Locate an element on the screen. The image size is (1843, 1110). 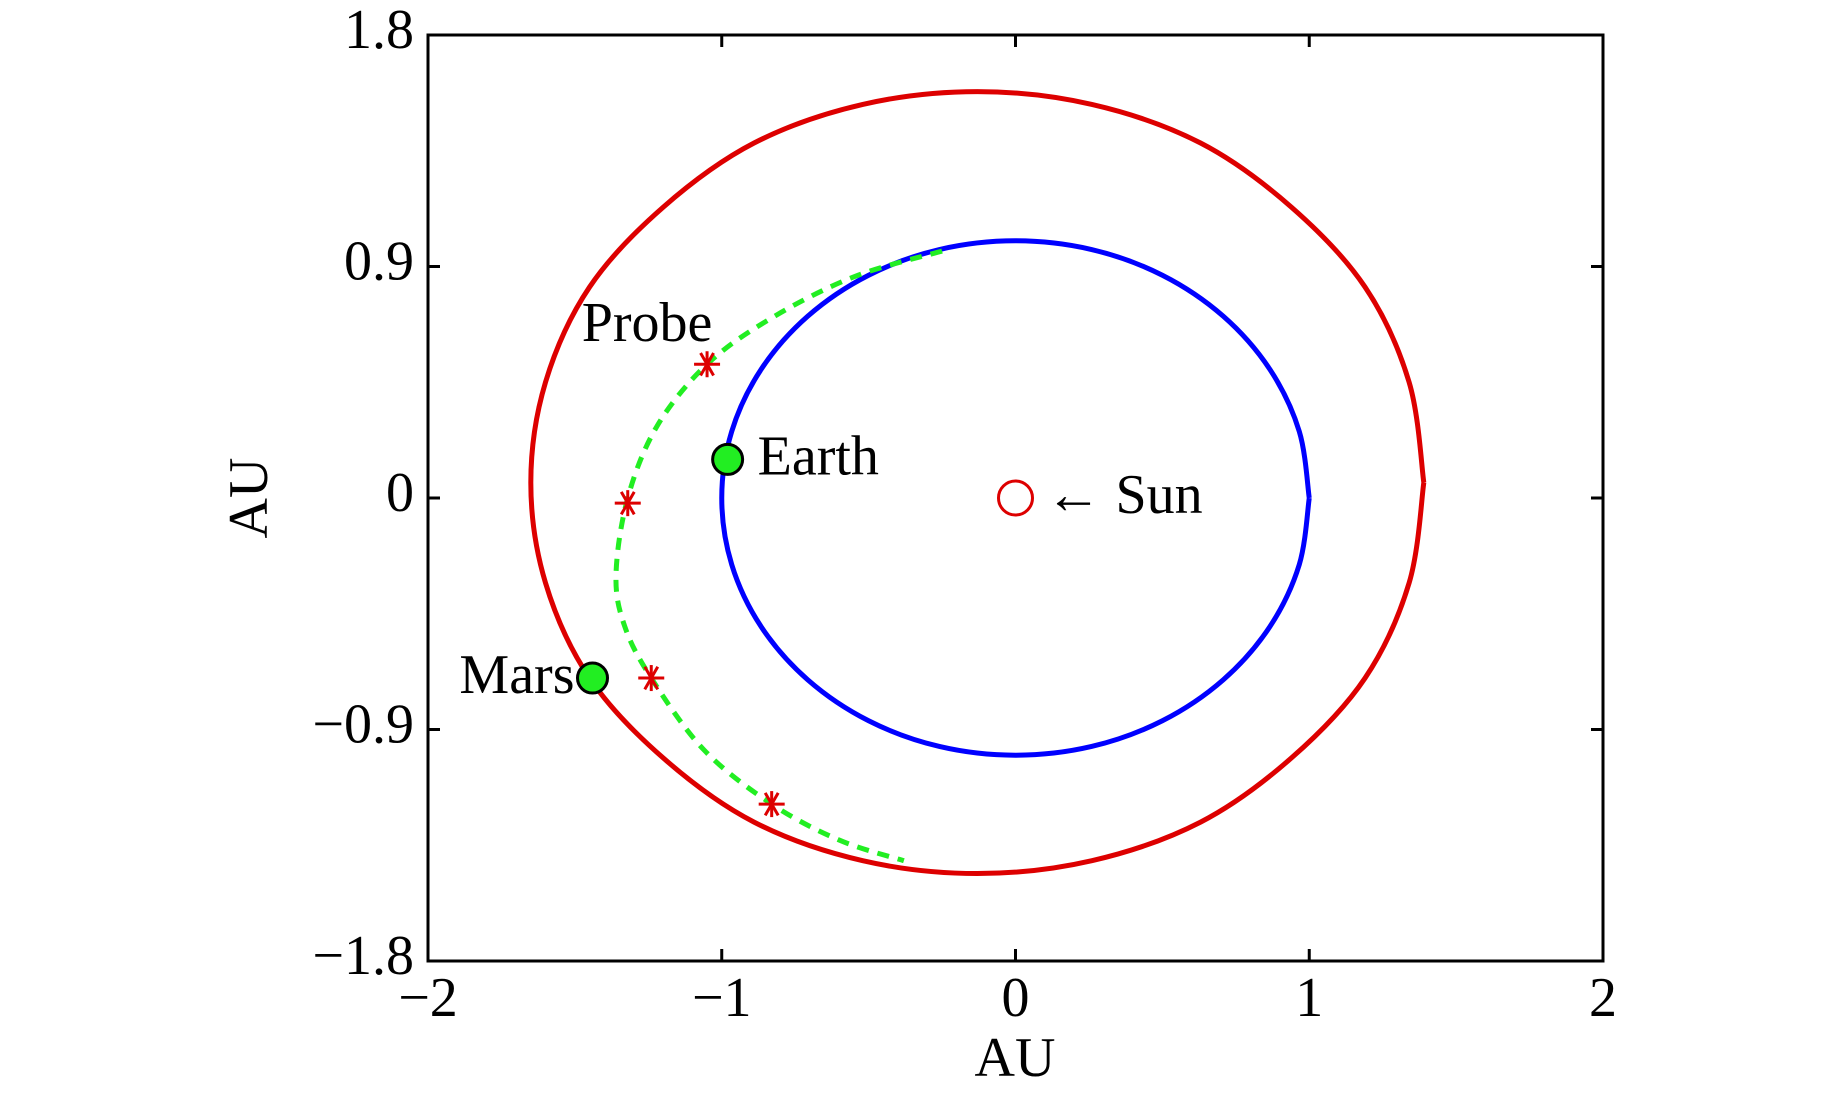
y-tick-label: −0.9 is located at coordinates (363, 724).